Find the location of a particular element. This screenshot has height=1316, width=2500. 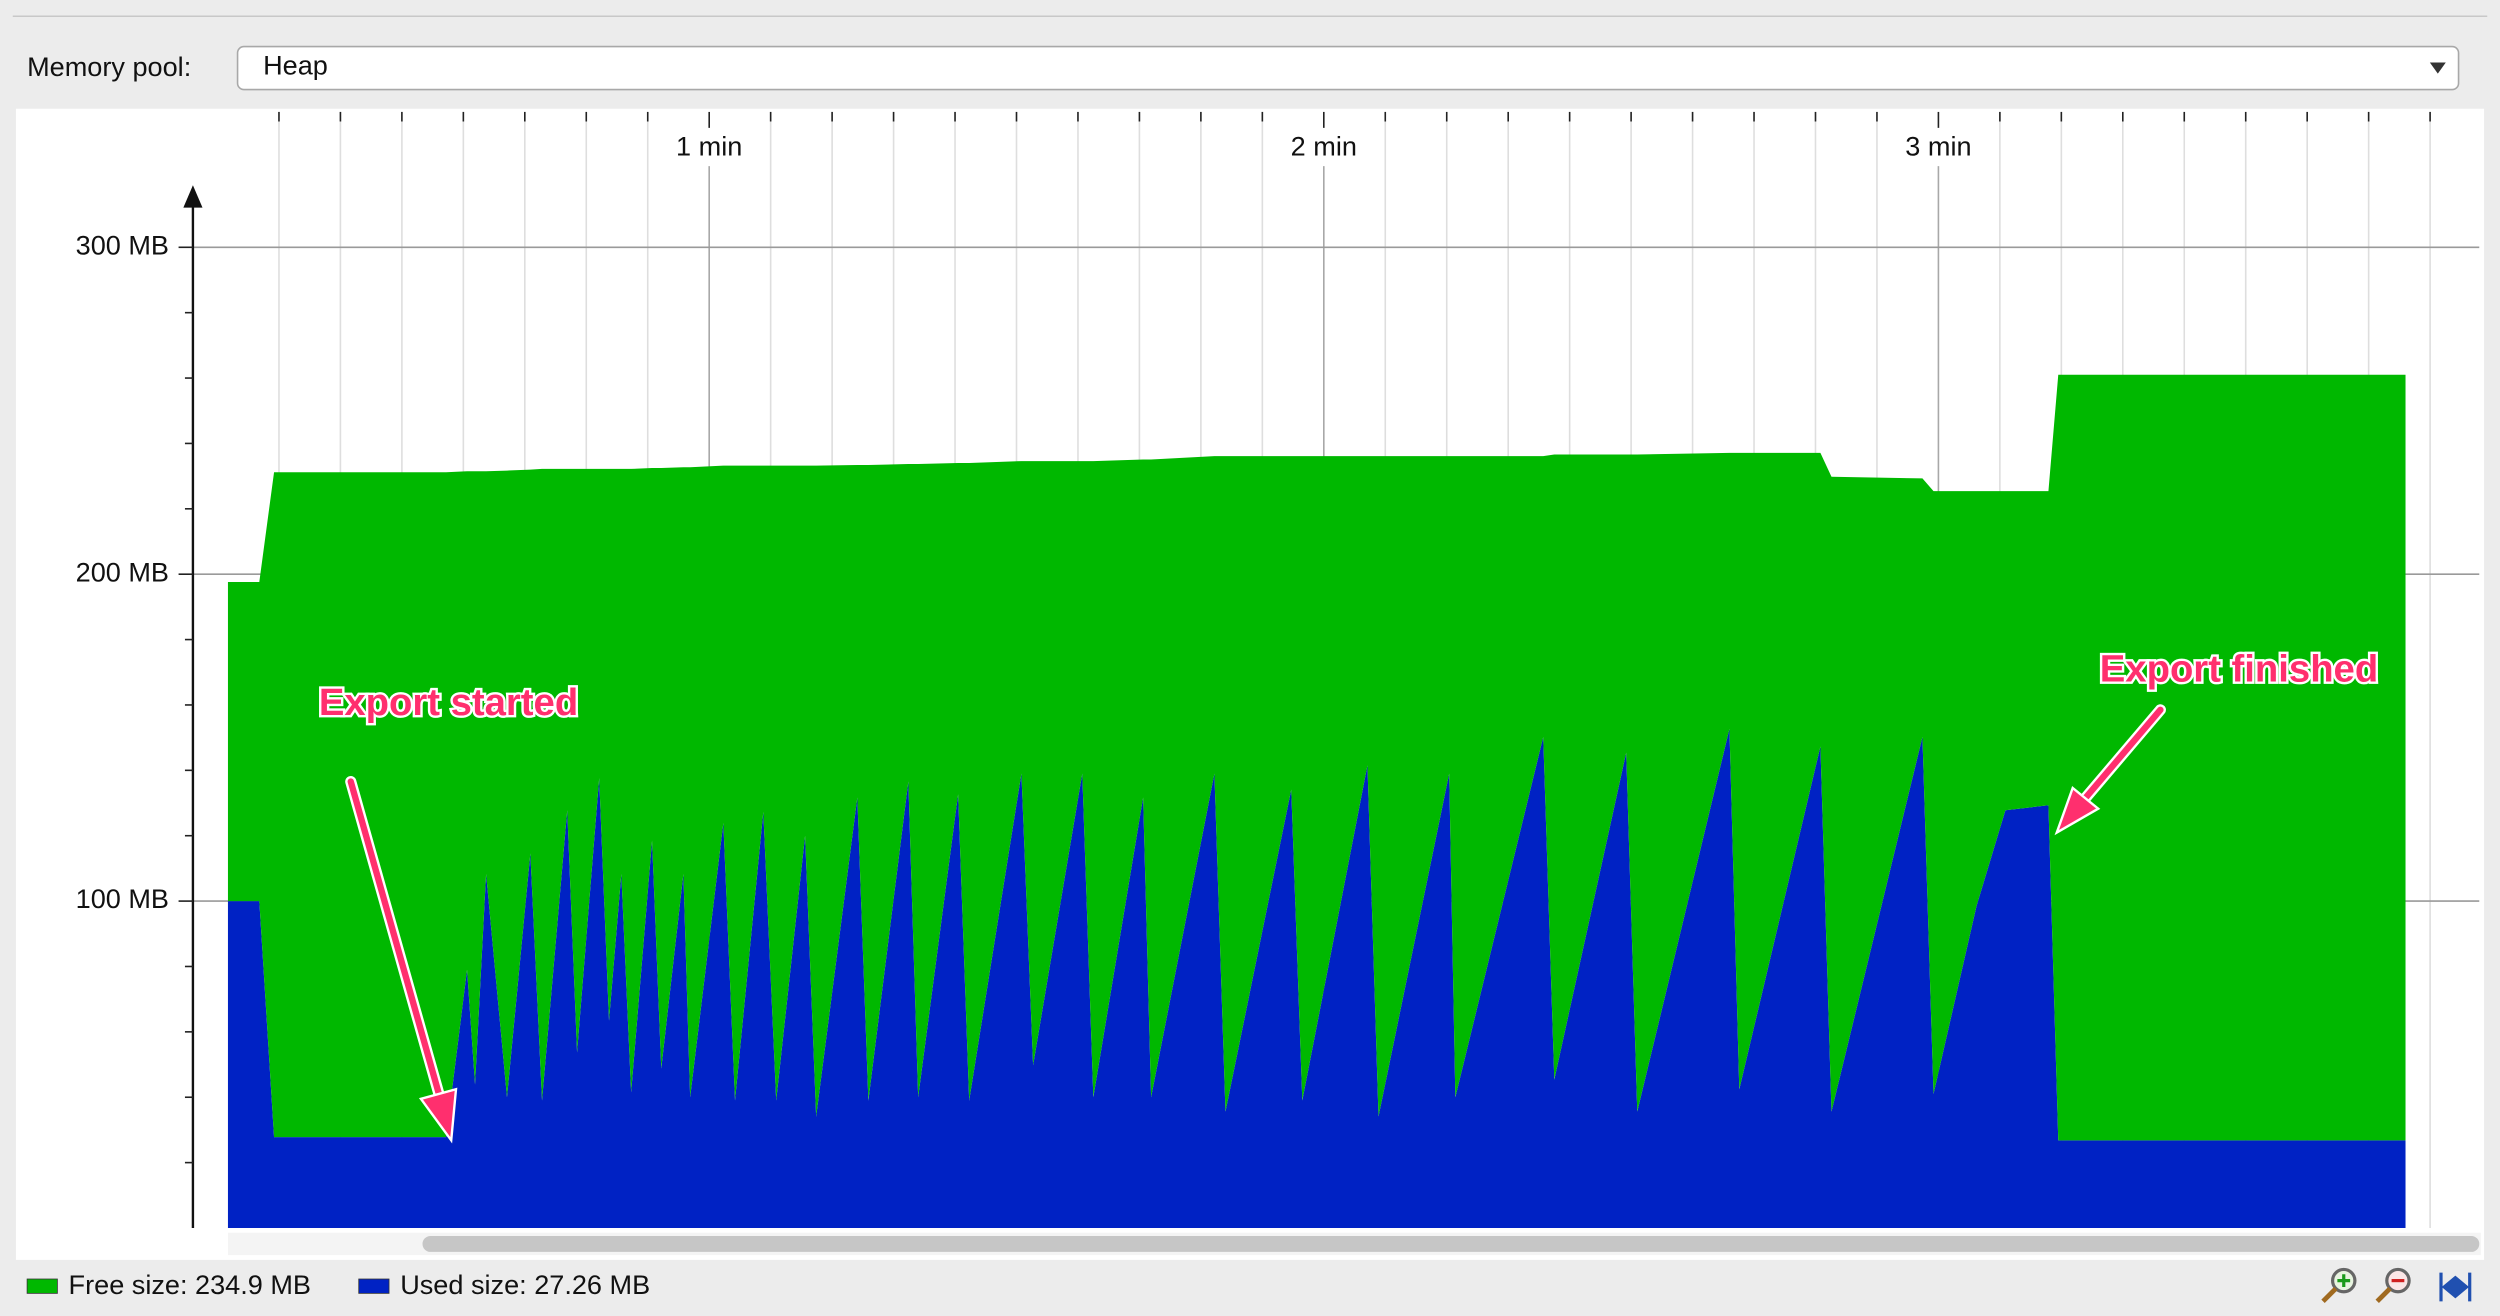

fit-icon is located at coordinates (2455, 1287).